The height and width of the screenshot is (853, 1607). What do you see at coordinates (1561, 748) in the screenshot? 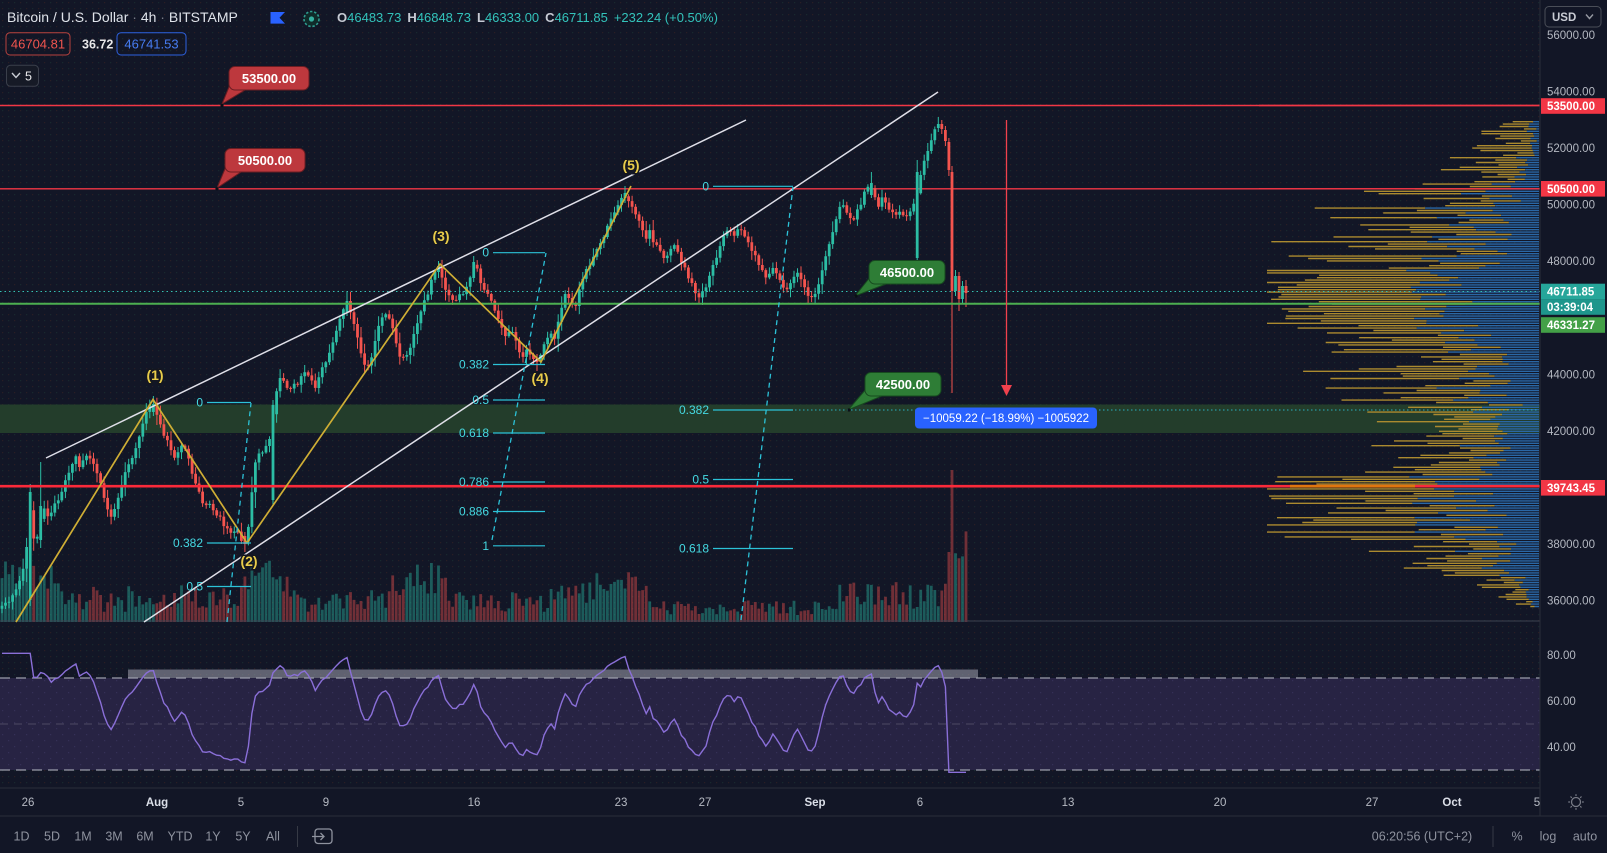
I see `svg-text: 40.00` at bounding box center [1561, 748].